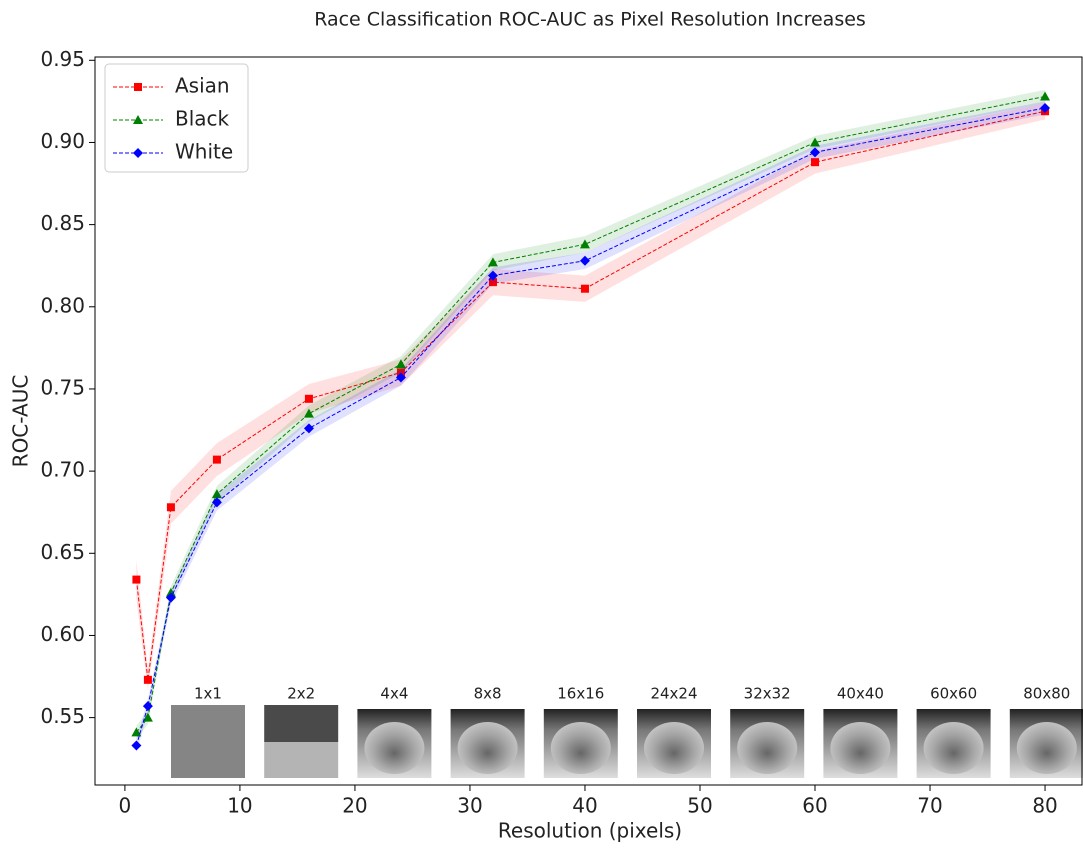 The width and height of the screenshot is (1083, 850). What do you see at coordinates (860, 694) in the screenshot?
I see `thumbnail-label: 40x40` at bounding box center [860, 694].